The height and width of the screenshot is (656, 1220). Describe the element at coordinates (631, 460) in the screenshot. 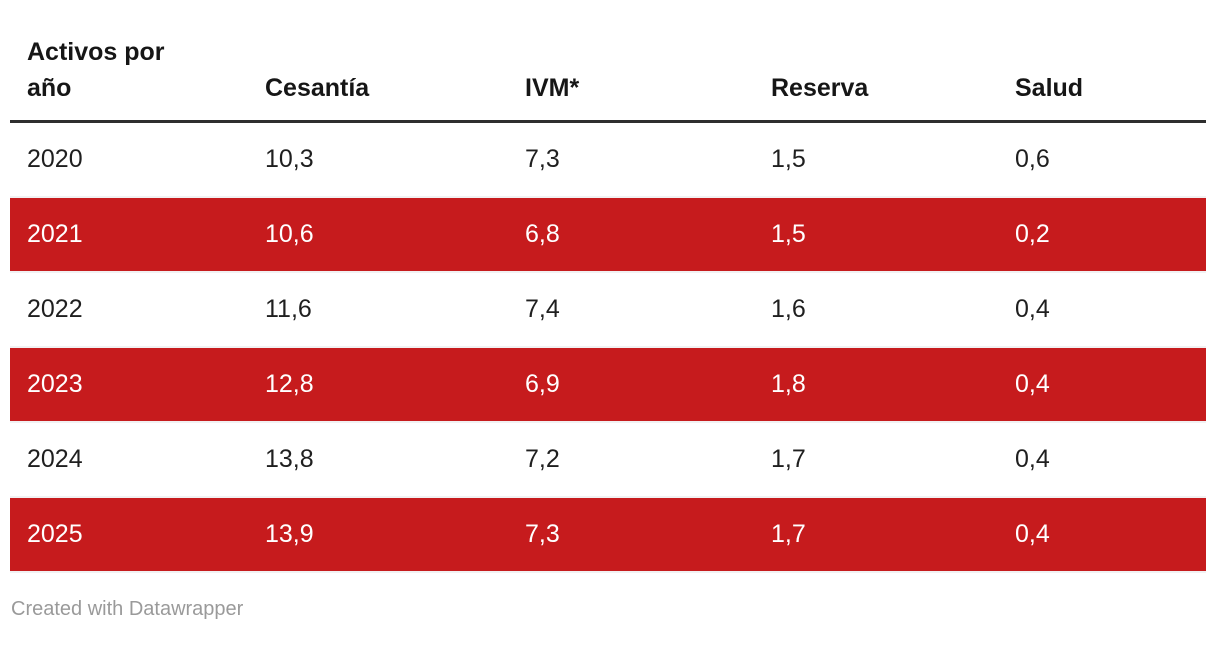

I see `ivm-value-cell: 7,2` at that location.